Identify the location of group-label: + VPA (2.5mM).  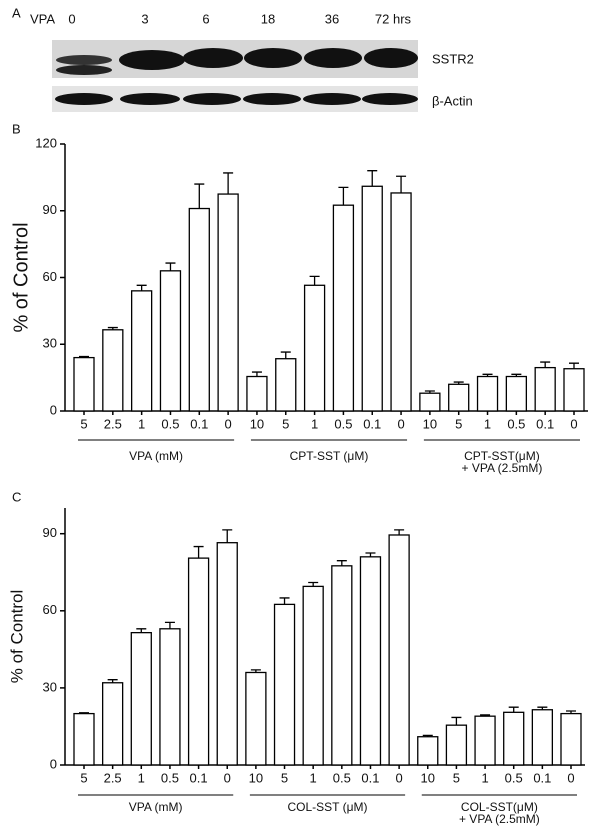
(499, 819).